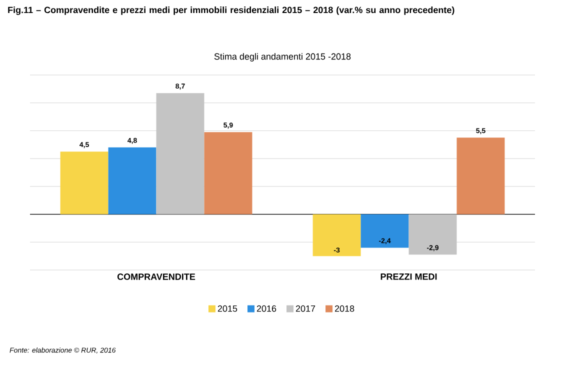 The height and width of the screenshot is (365, 565). What do you see at coordinates (344, 308) in the screenshot?
I see `legend-label: 2018` at bounding box center [344, 308].